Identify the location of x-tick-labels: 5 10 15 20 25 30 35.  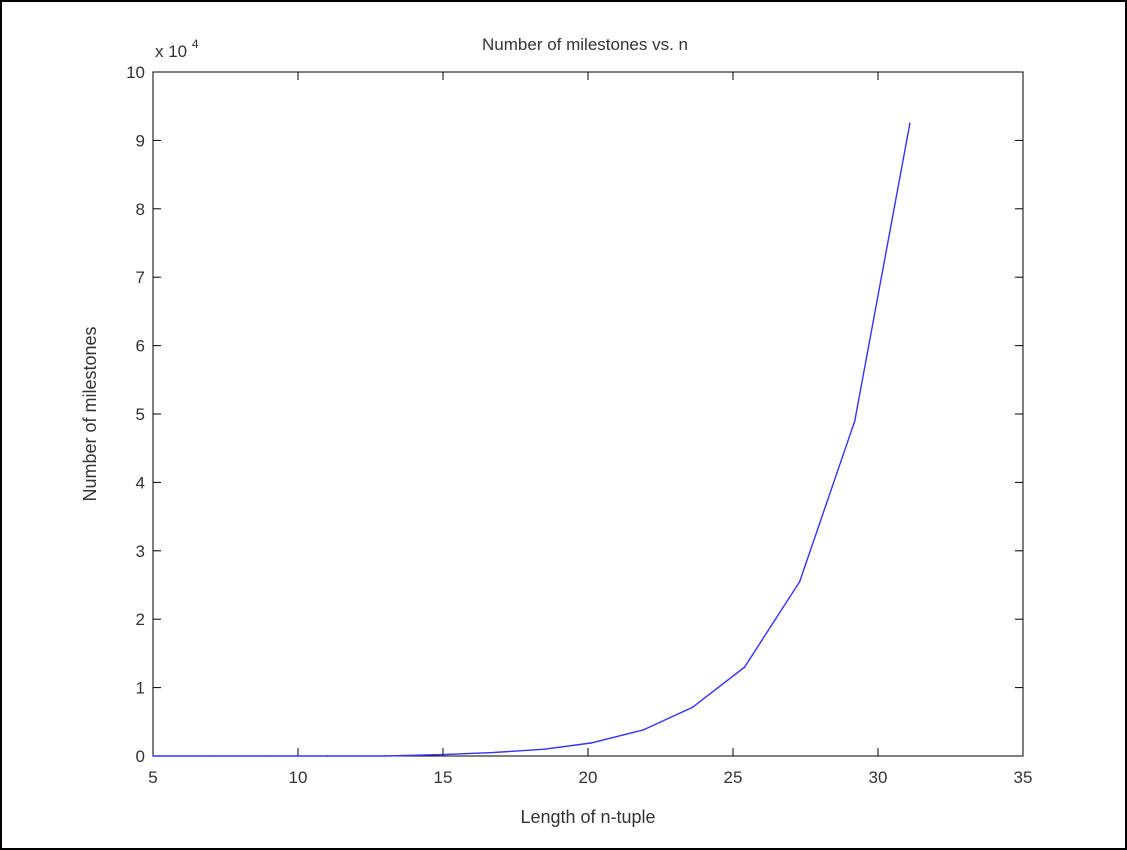
(590, 777).